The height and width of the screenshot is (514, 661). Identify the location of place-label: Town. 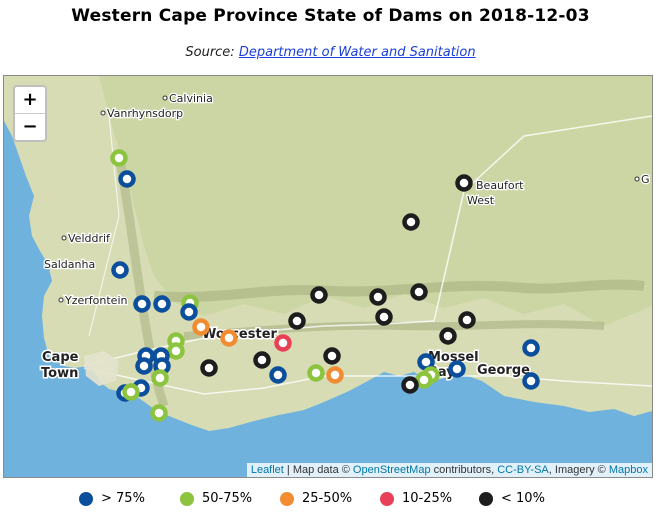
(59, 373).